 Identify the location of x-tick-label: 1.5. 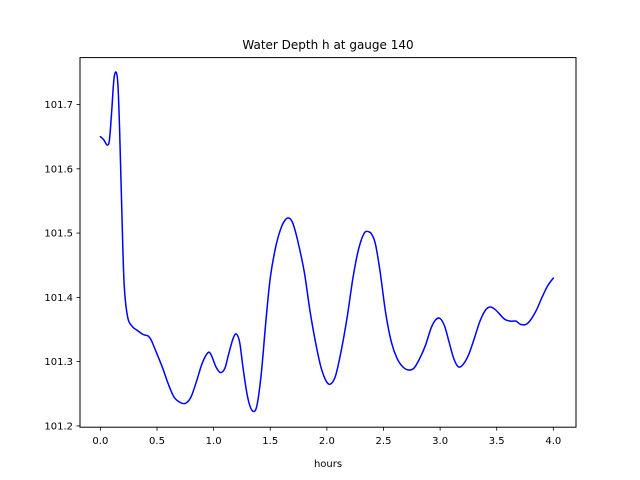
(270, 441).